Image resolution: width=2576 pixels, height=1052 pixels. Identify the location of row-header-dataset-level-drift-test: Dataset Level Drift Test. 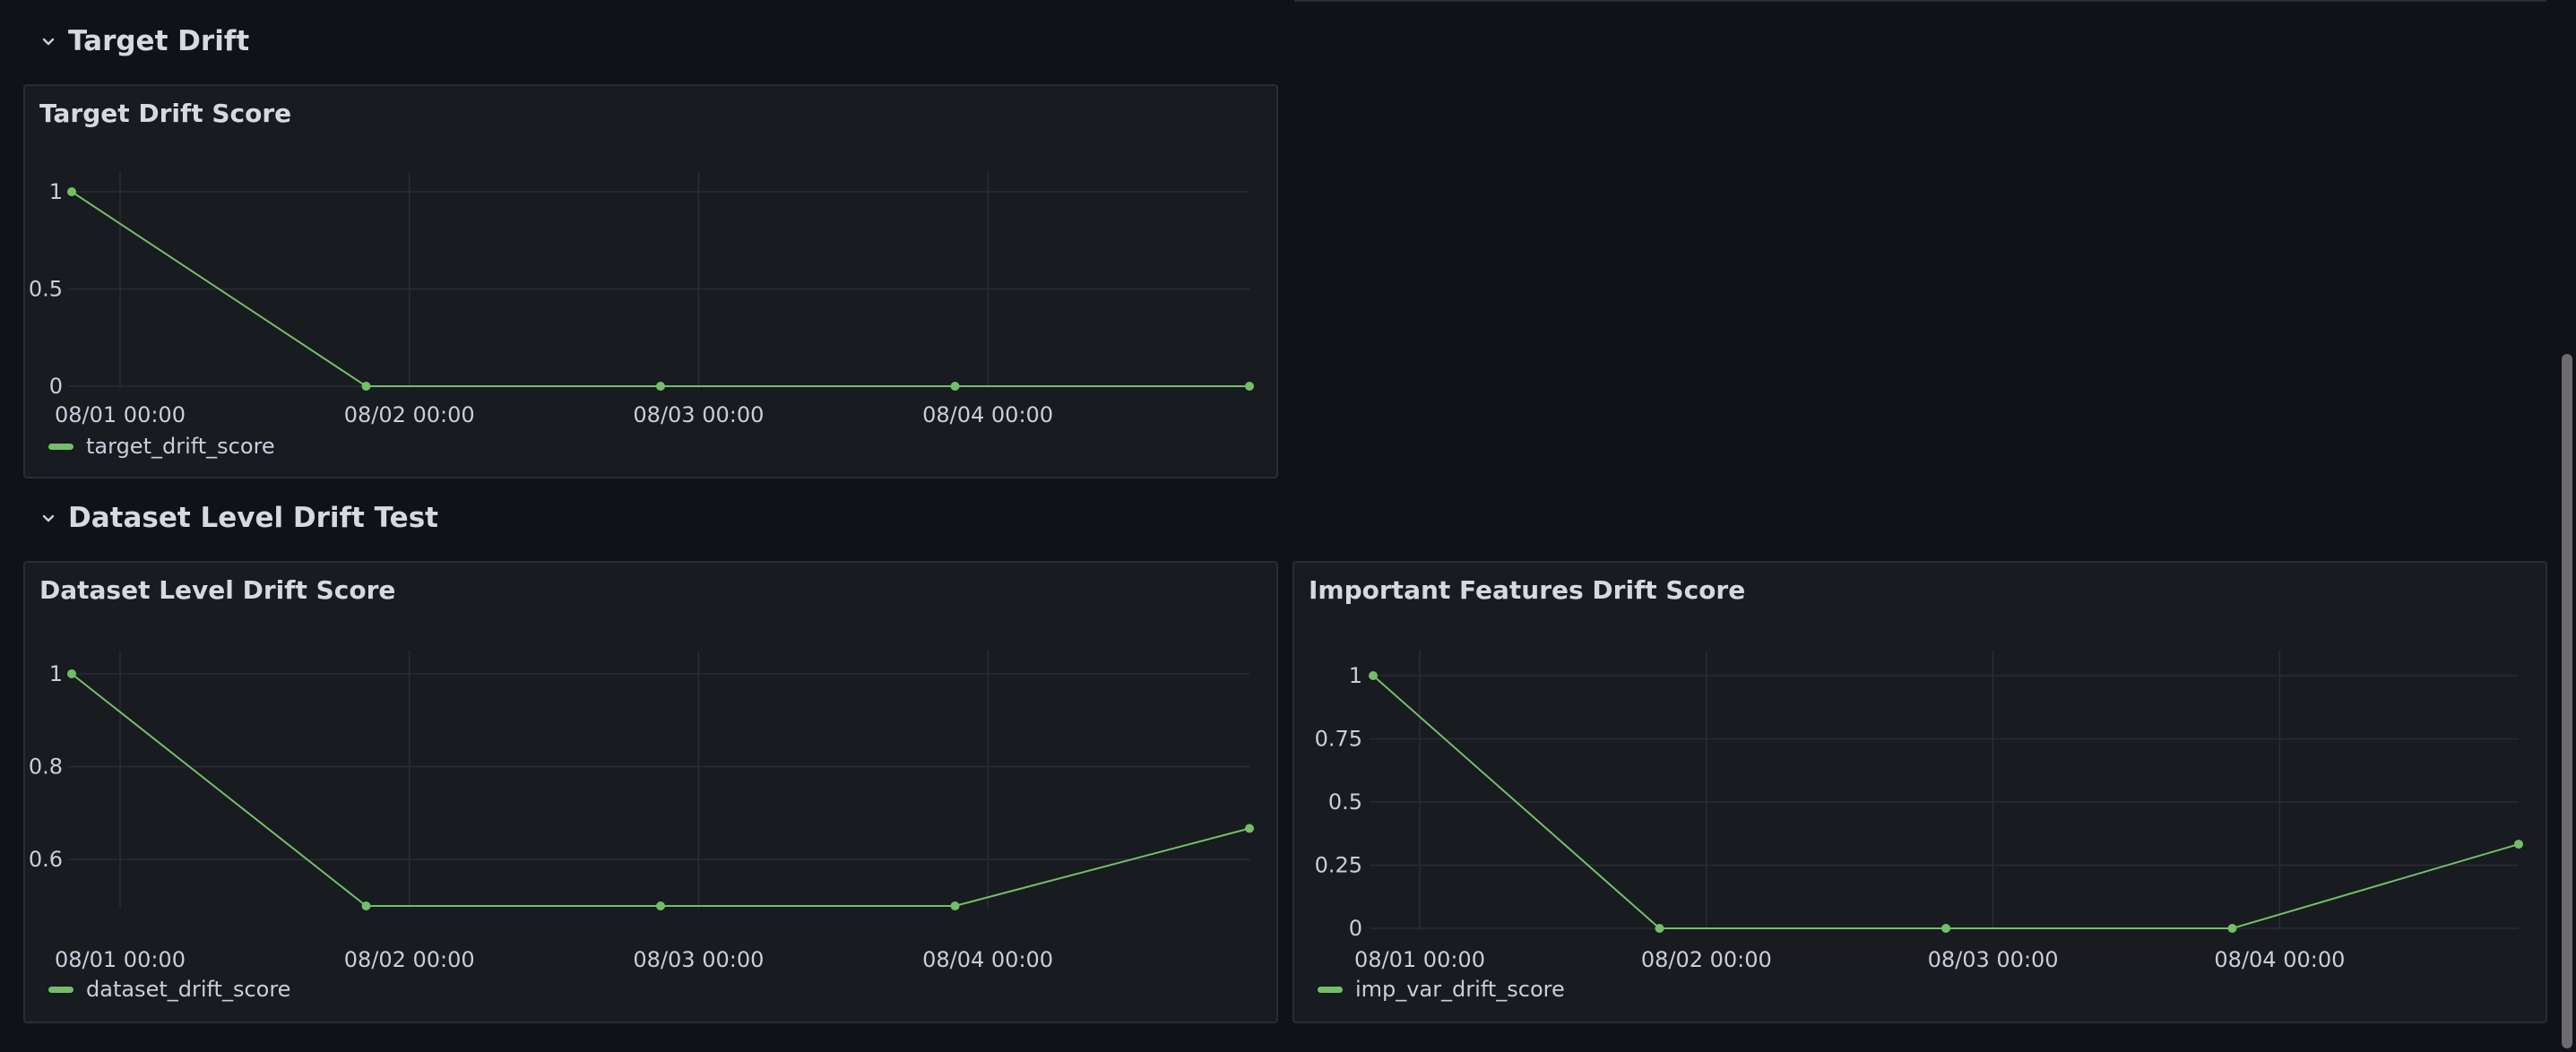
(237, 518).